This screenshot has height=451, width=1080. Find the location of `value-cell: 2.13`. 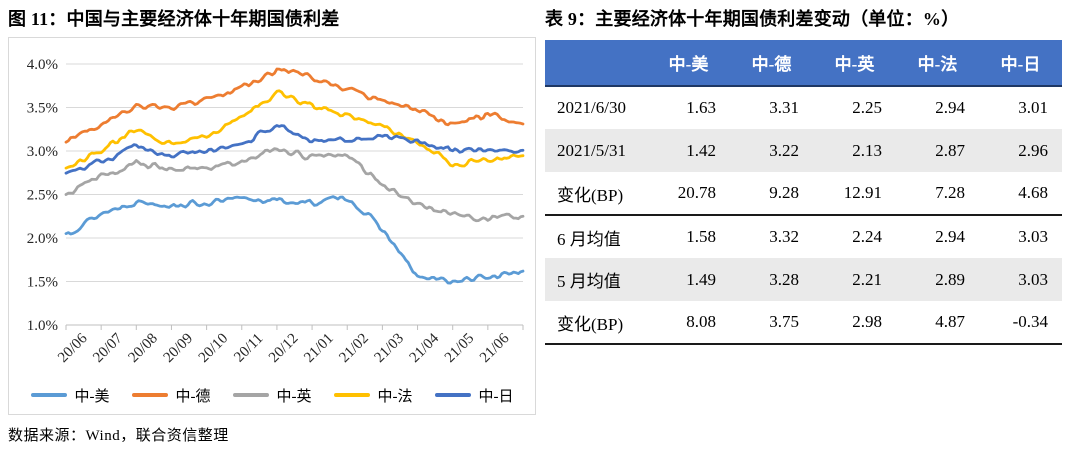

value-cell: 2.13 is located at coordinates (867, 150).